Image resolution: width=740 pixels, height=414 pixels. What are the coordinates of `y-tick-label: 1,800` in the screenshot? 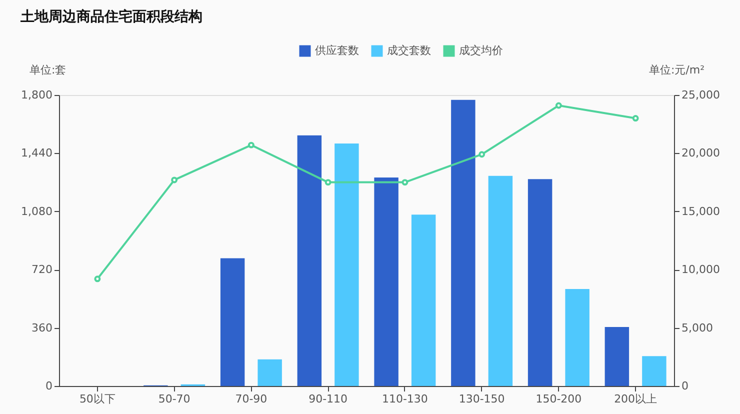 It's located at (36, 95).